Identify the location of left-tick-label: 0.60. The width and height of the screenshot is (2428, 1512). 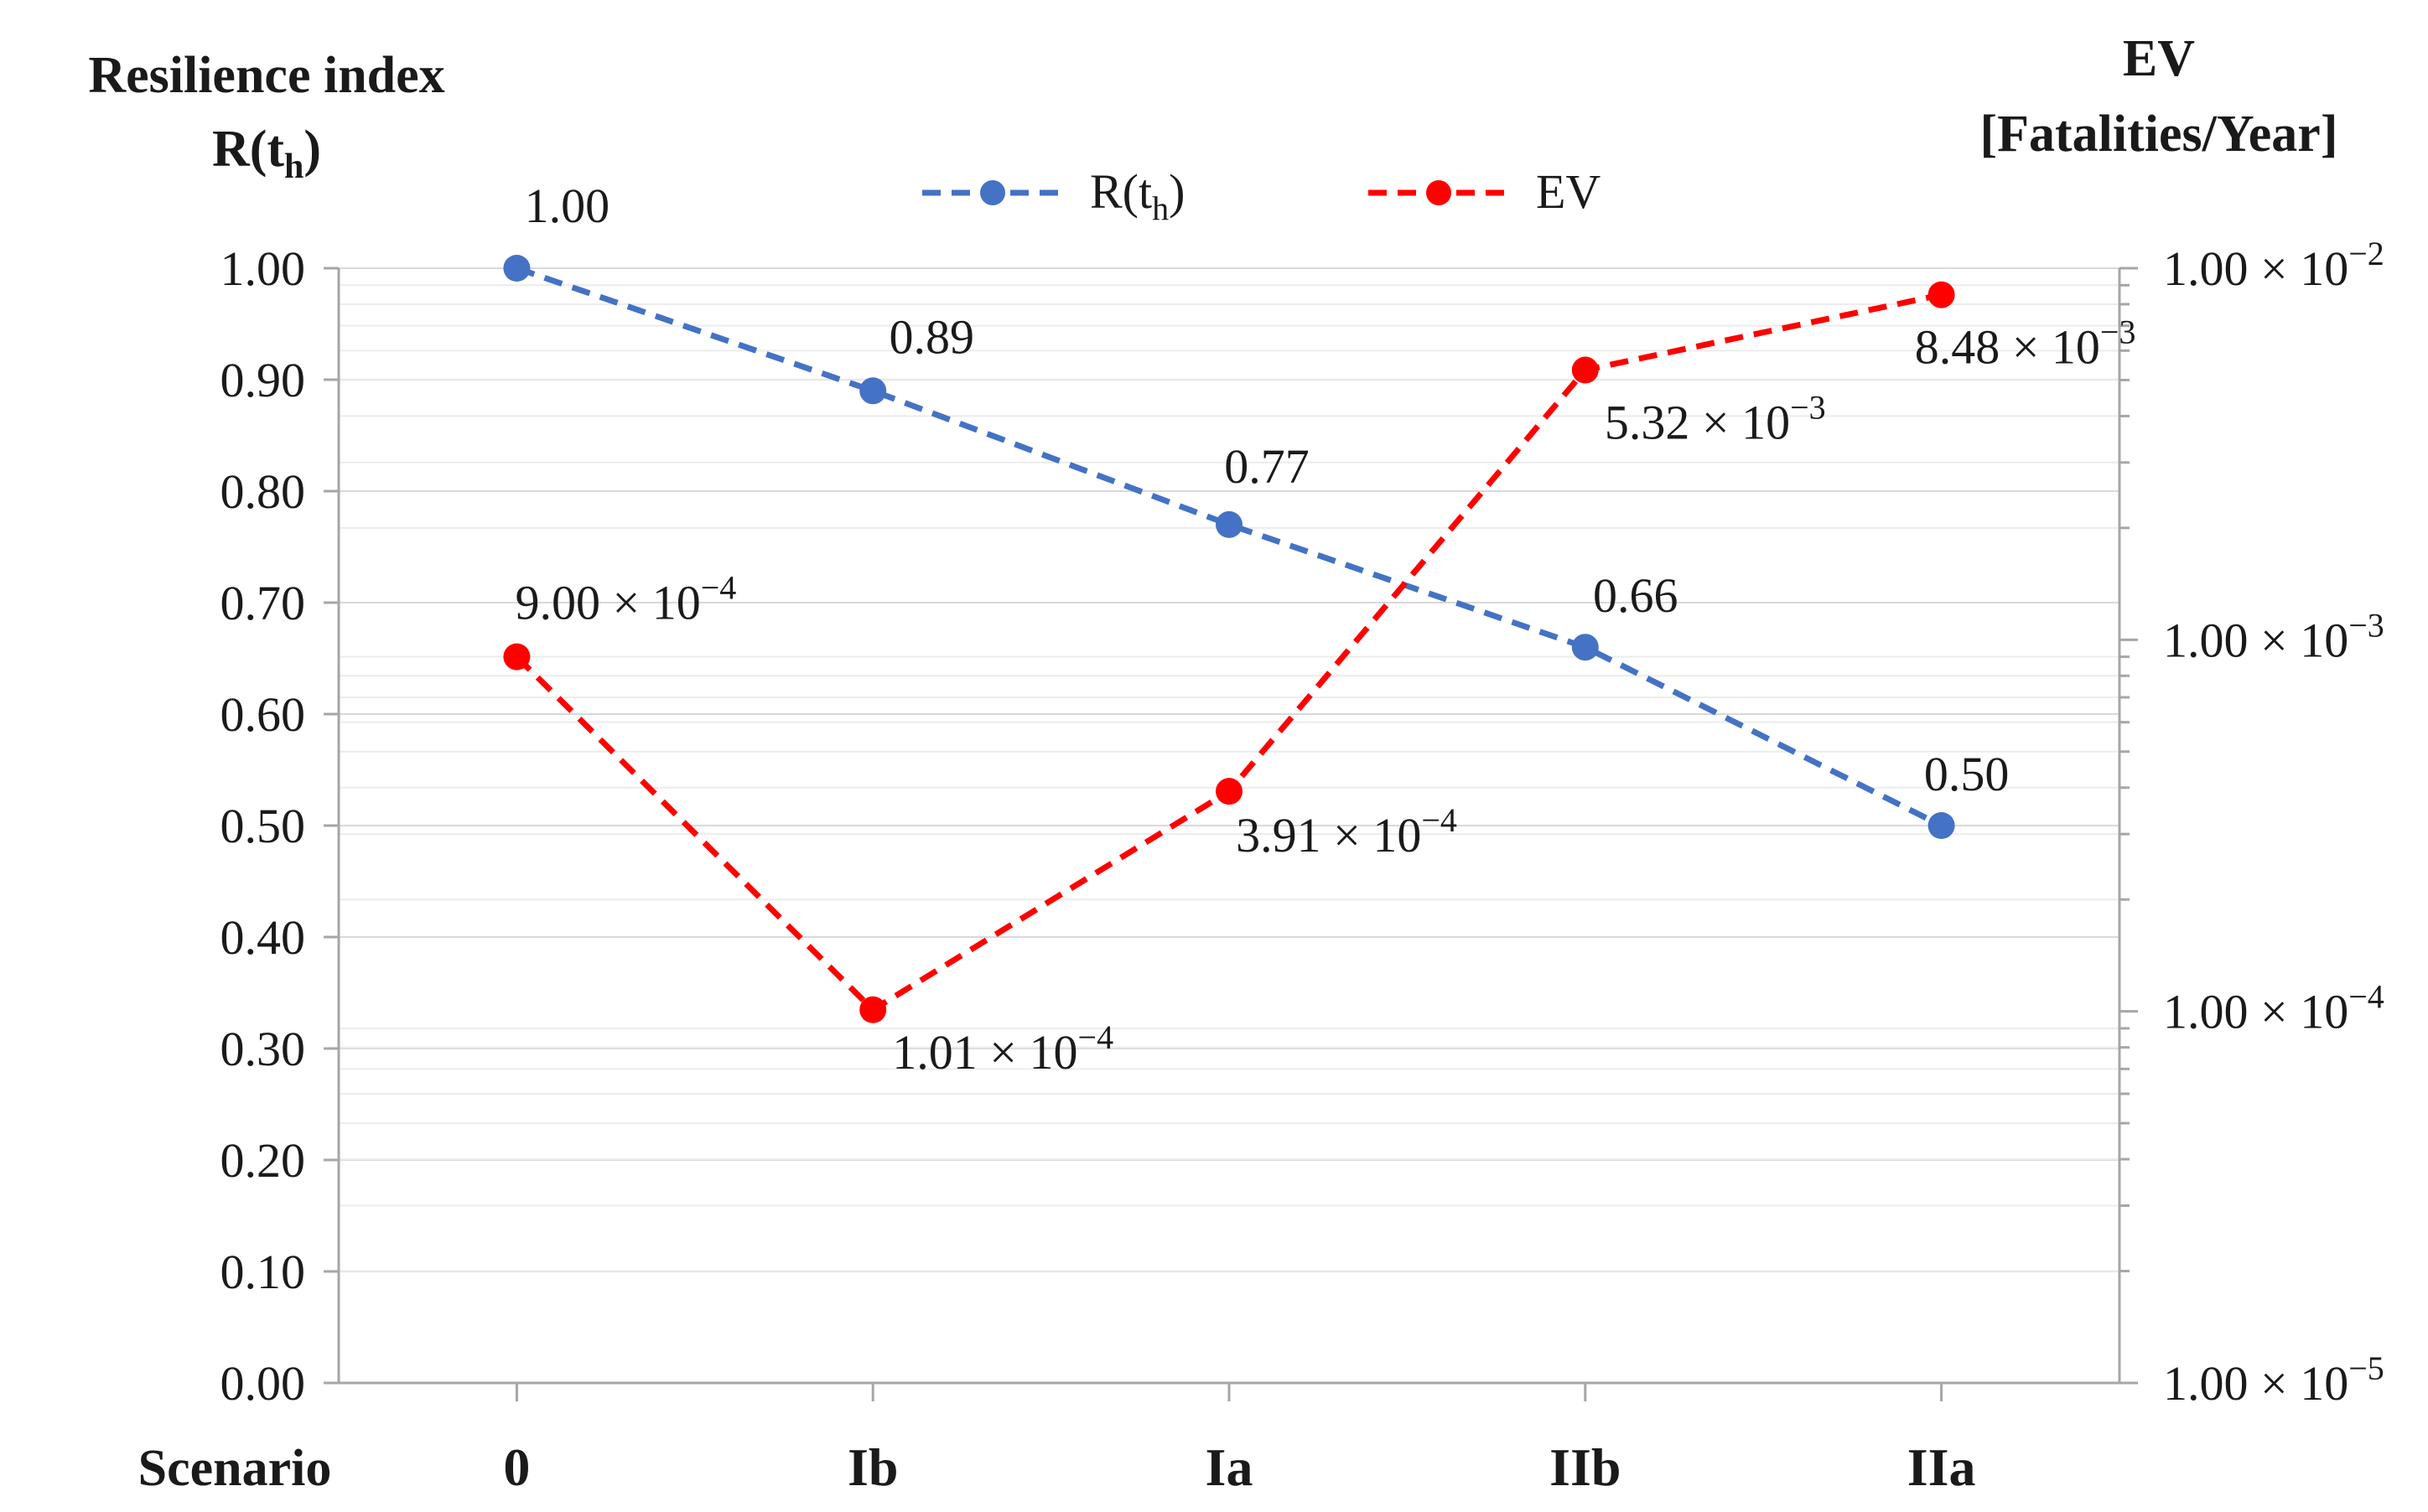
(263, 714).